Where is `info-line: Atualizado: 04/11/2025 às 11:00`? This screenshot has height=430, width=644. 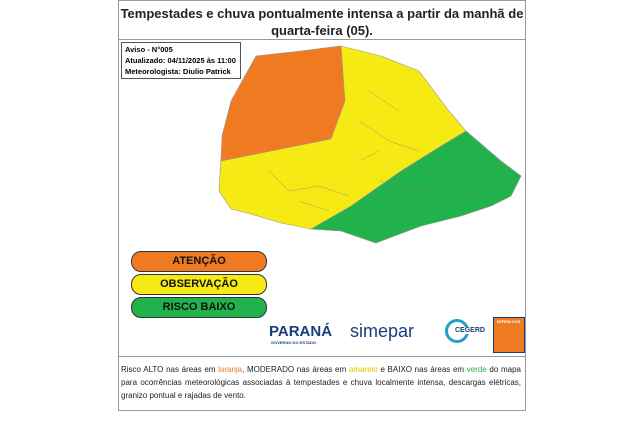
info-line: Atualizado: 04/11/2025 às 11:00 is located at coordinates (180, 60).